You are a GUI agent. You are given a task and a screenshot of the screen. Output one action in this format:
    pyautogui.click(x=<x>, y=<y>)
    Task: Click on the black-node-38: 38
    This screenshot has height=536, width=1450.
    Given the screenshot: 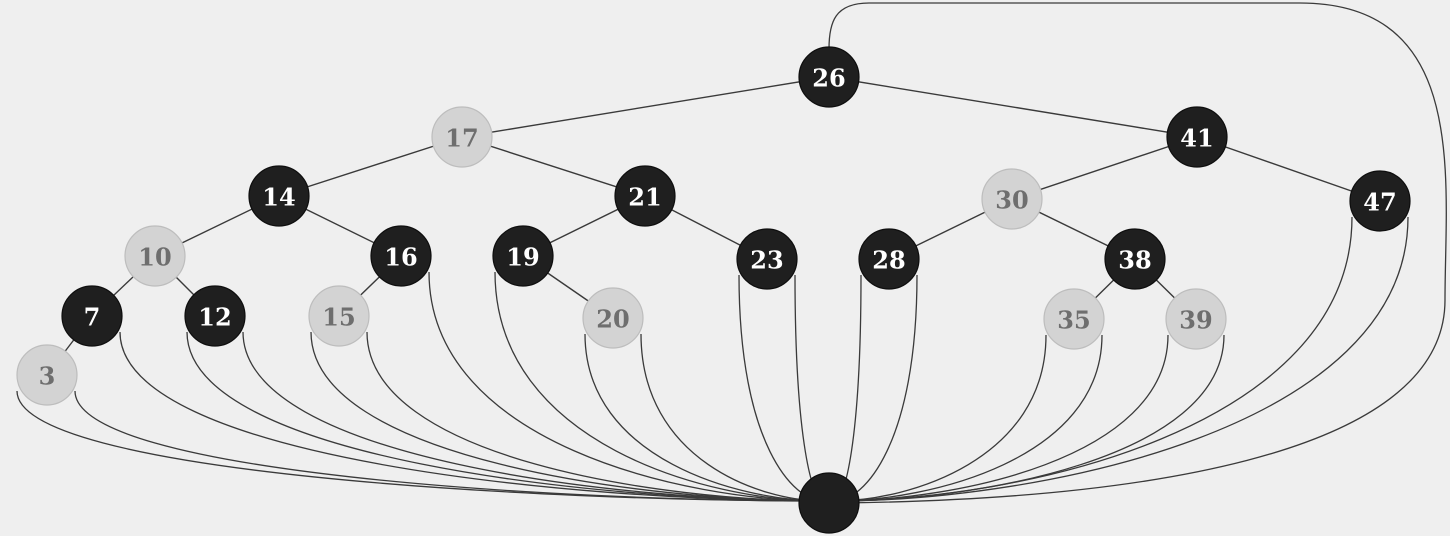 What is the action you would take?
    pyautogui.click(x=1135, y=259)
    